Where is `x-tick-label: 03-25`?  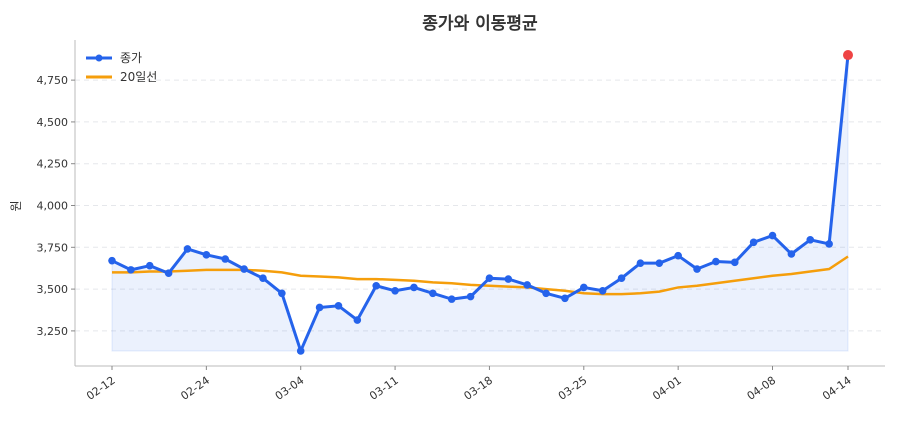 x-tick-label: 03-25 is located at coordinates (573, 388).